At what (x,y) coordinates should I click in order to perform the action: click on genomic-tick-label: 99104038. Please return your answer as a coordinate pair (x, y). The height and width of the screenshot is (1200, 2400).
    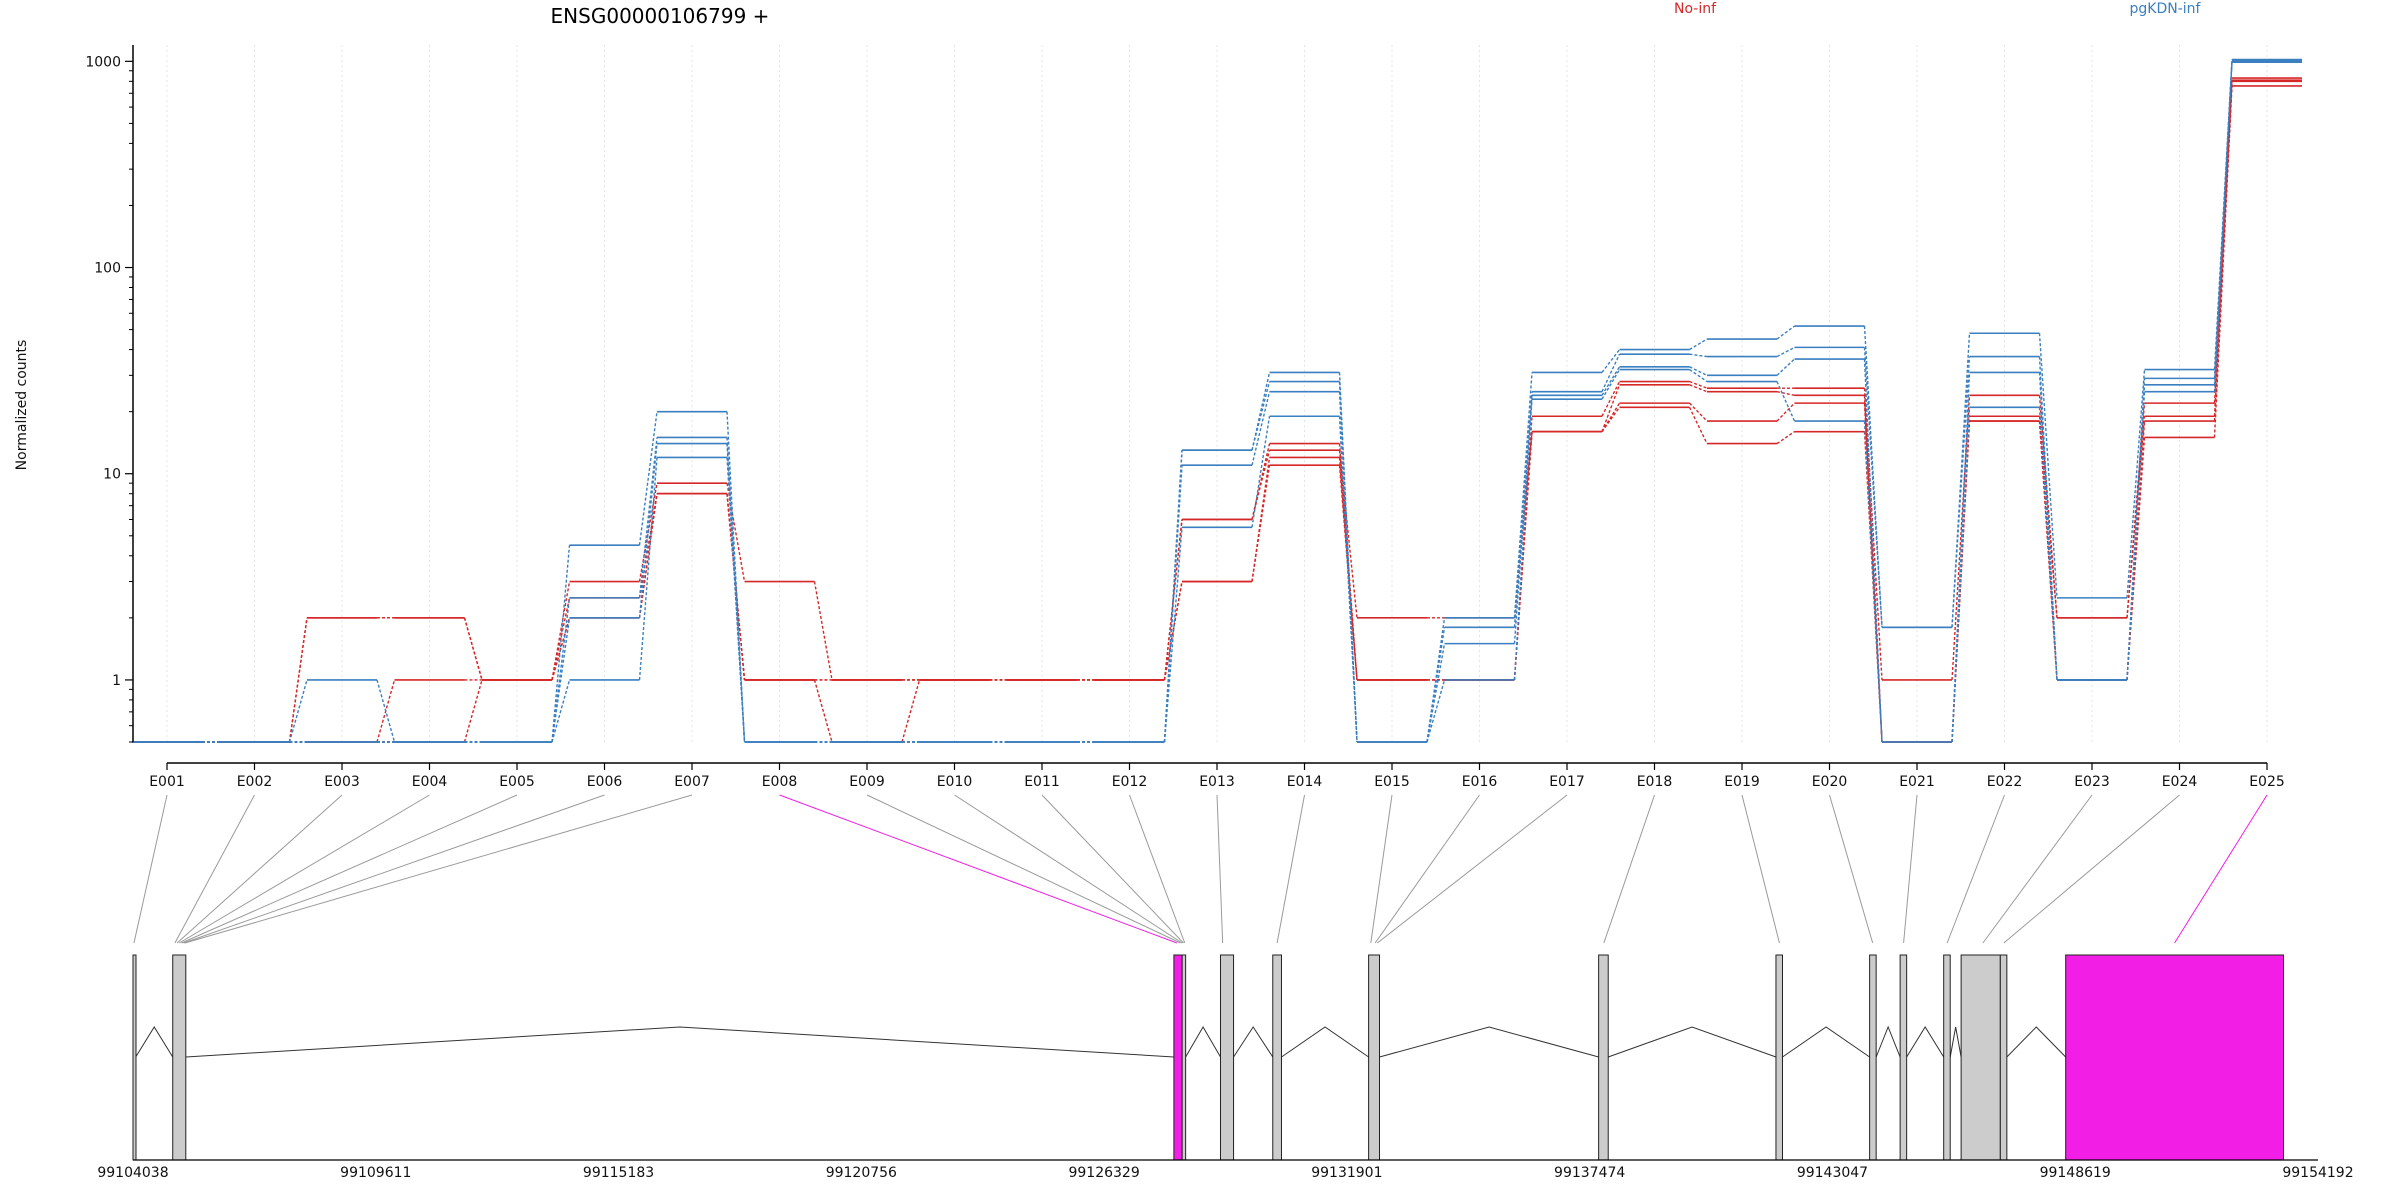
    Looking at the image, I should click on (132, 1173).